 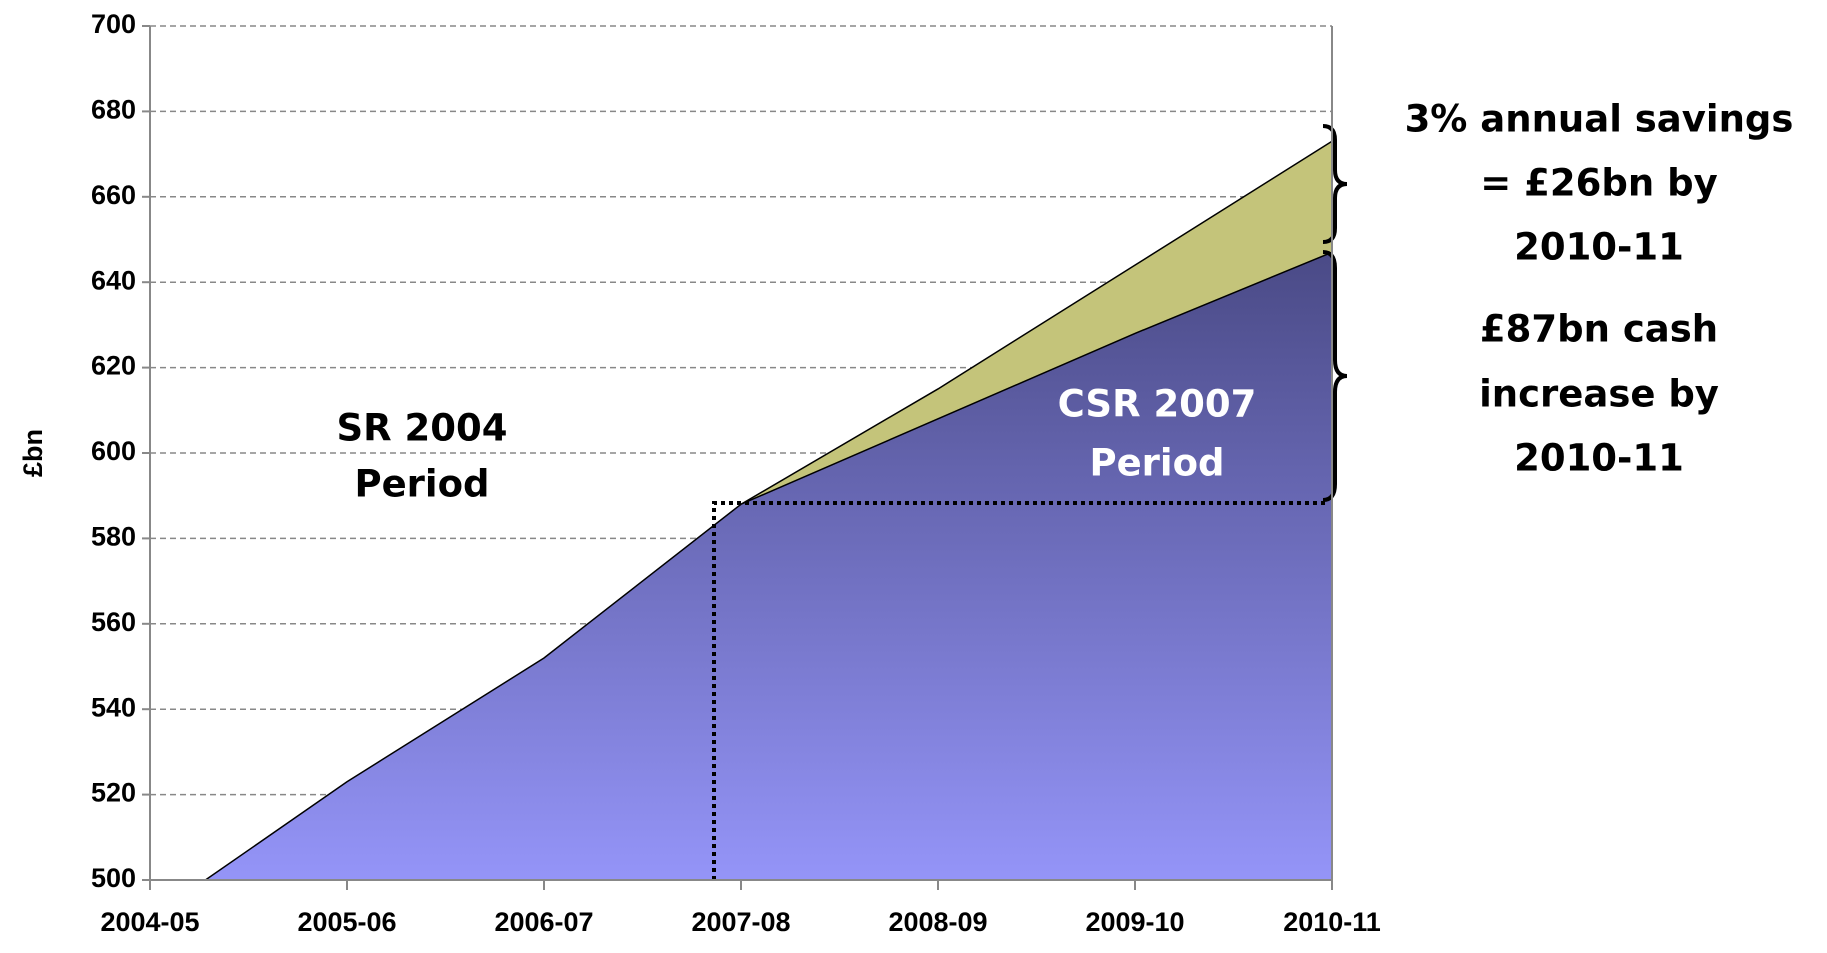 What do you see at coordinates (543, 922) in the screenshot?
I see `x-tick-label: 2006-07` at bounding box center [543, 922].